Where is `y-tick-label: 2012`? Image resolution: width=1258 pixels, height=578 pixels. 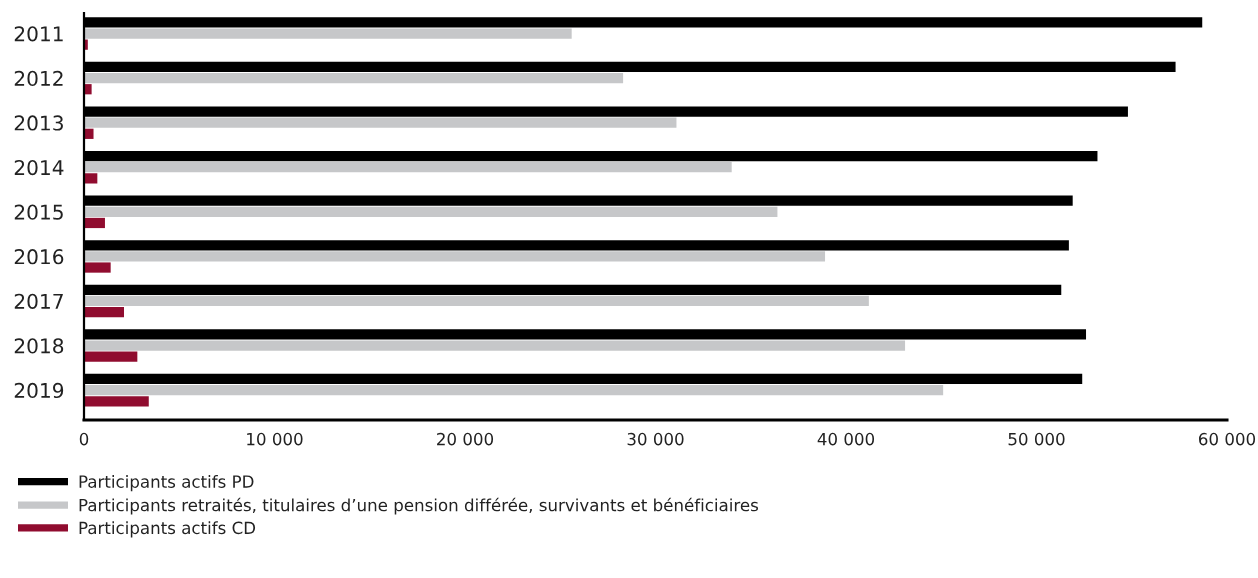
y-tick-label: 2012 is located at coordinates (38, 78).